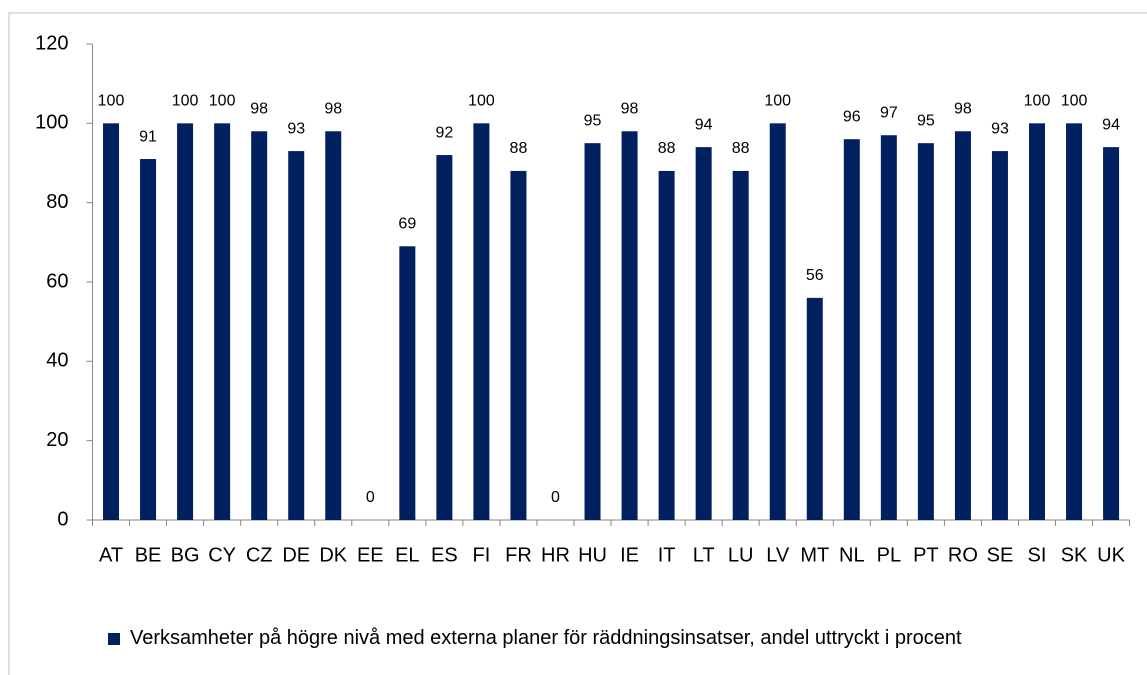 This screenshot has width=1147, height=675. I want to click on x-tick-label: FI, so click(482, 555).